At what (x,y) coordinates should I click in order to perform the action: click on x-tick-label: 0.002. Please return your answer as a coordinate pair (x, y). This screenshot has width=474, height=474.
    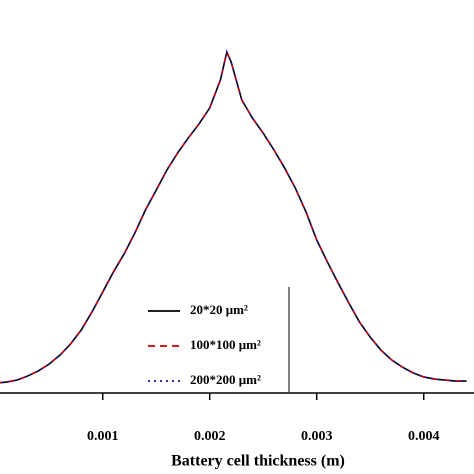
    Looking at the image, I should click on (210, 436).